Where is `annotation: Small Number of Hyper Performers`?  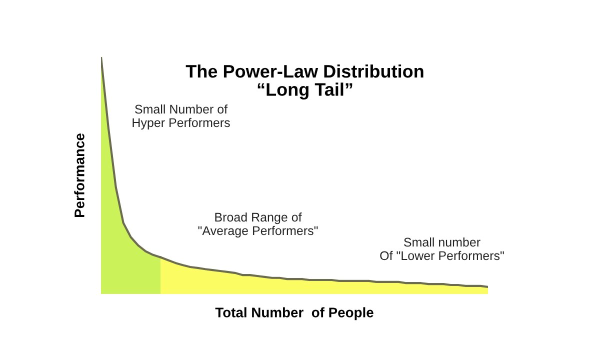
annotation: Small Number of Hyper Performers is located at coordinates (181, 117).